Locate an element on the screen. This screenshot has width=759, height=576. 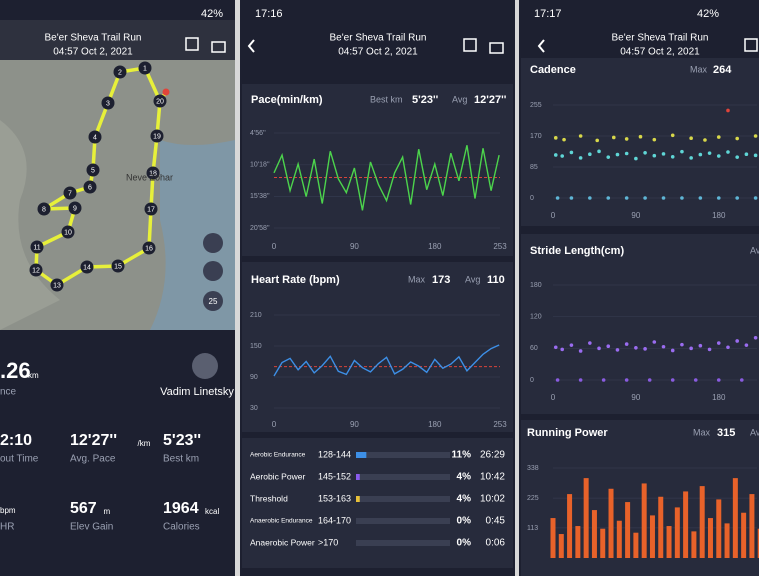
y-tick-label: 225 is located at coordinates (533, 498).